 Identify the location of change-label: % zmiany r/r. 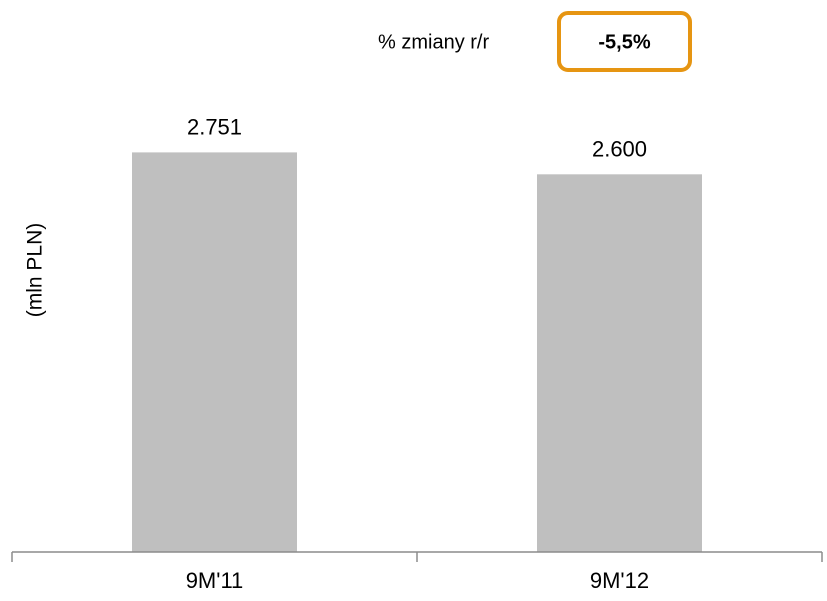
(433, 42).